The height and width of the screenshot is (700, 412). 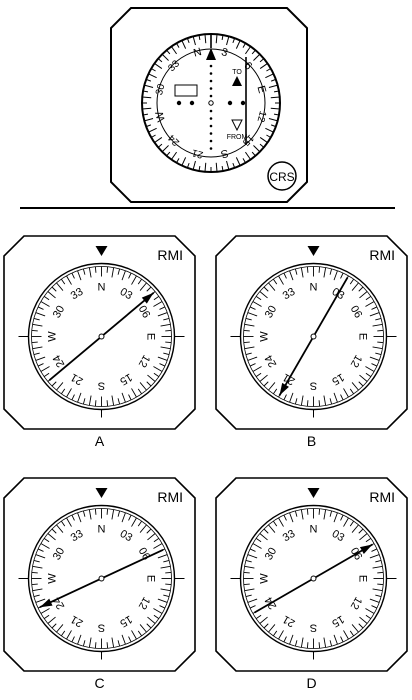 I want to click on hsi-compass-ticks, so click(x=211, y=103).